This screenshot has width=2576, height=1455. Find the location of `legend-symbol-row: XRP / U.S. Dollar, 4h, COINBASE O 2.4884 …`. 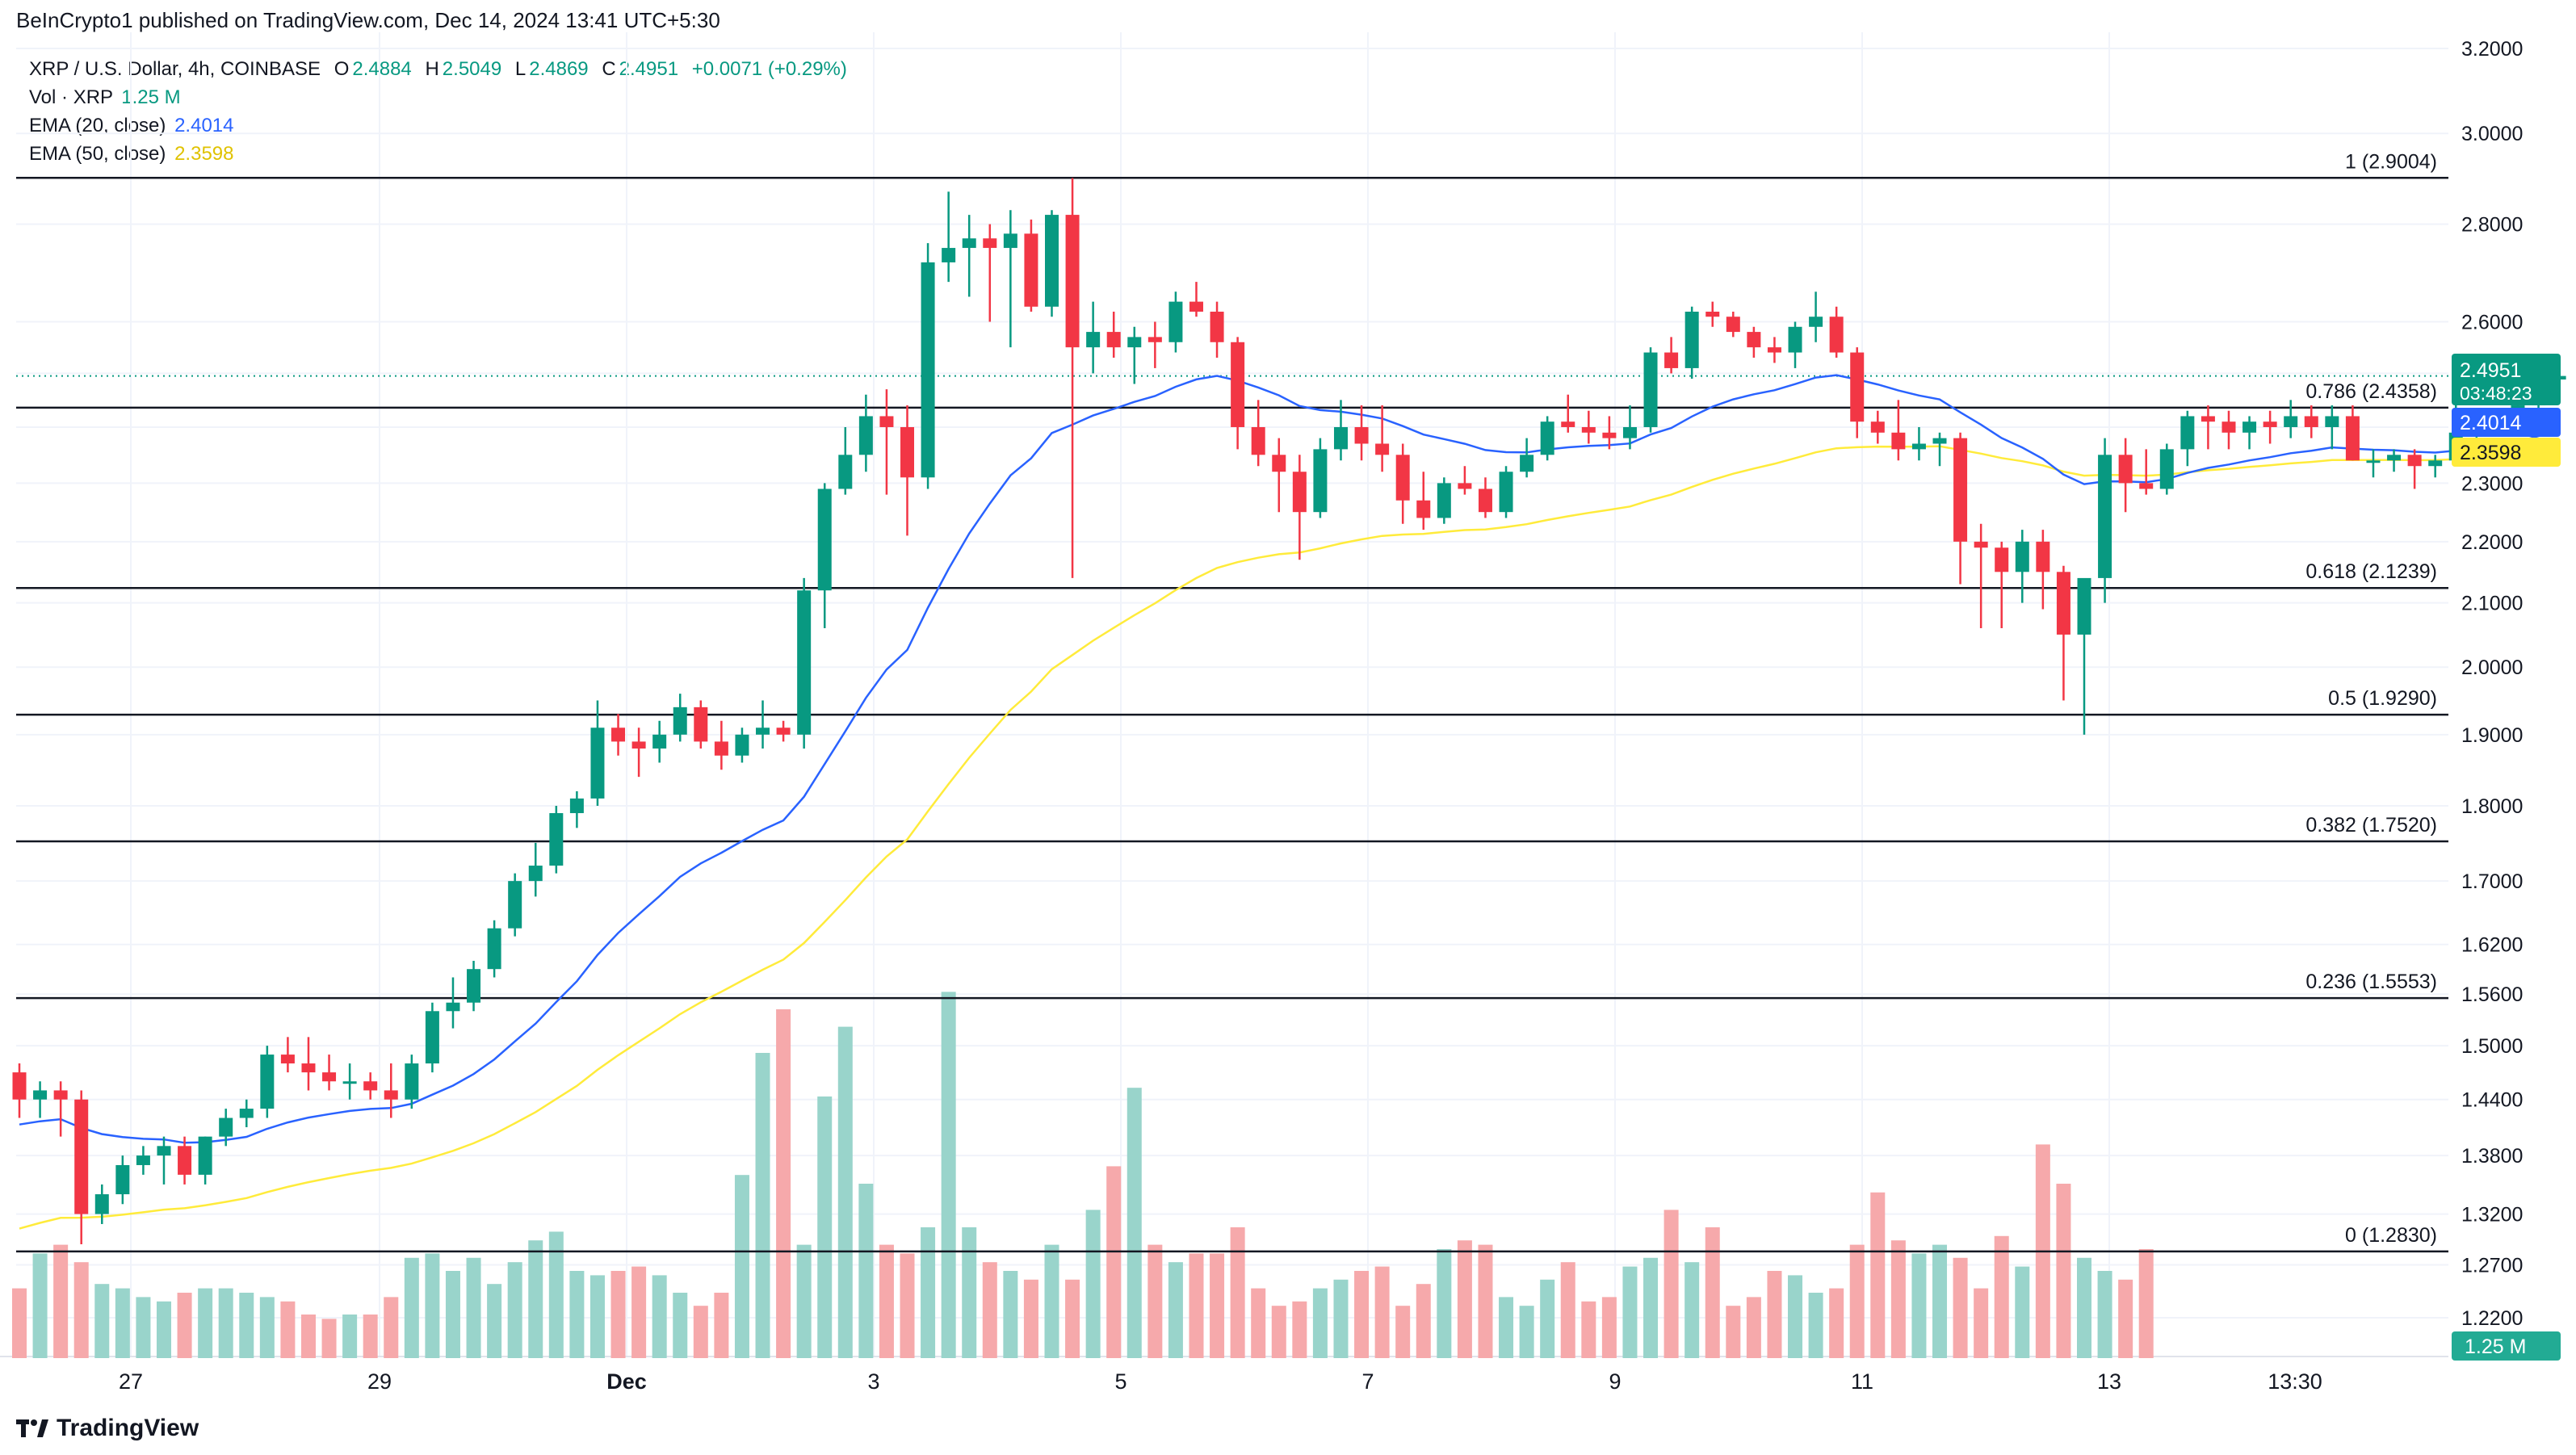

legend-symbol-row: XRP / U.S. Dollar, 4h, COINBASE O 2.4884 … is located at coordinates (438, 69).